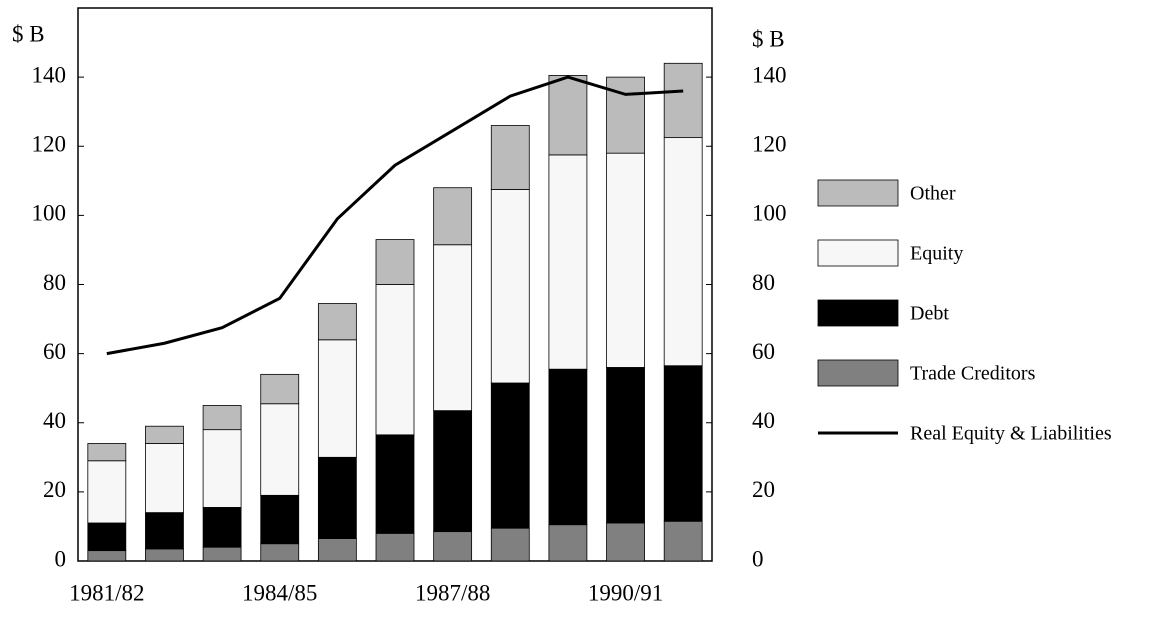 This screenshot has height=622, width=1169. What do you see at coordinates (936, 254) in the screenshot?
I see `legend-label: Equity` at bounding box center [936, 254].